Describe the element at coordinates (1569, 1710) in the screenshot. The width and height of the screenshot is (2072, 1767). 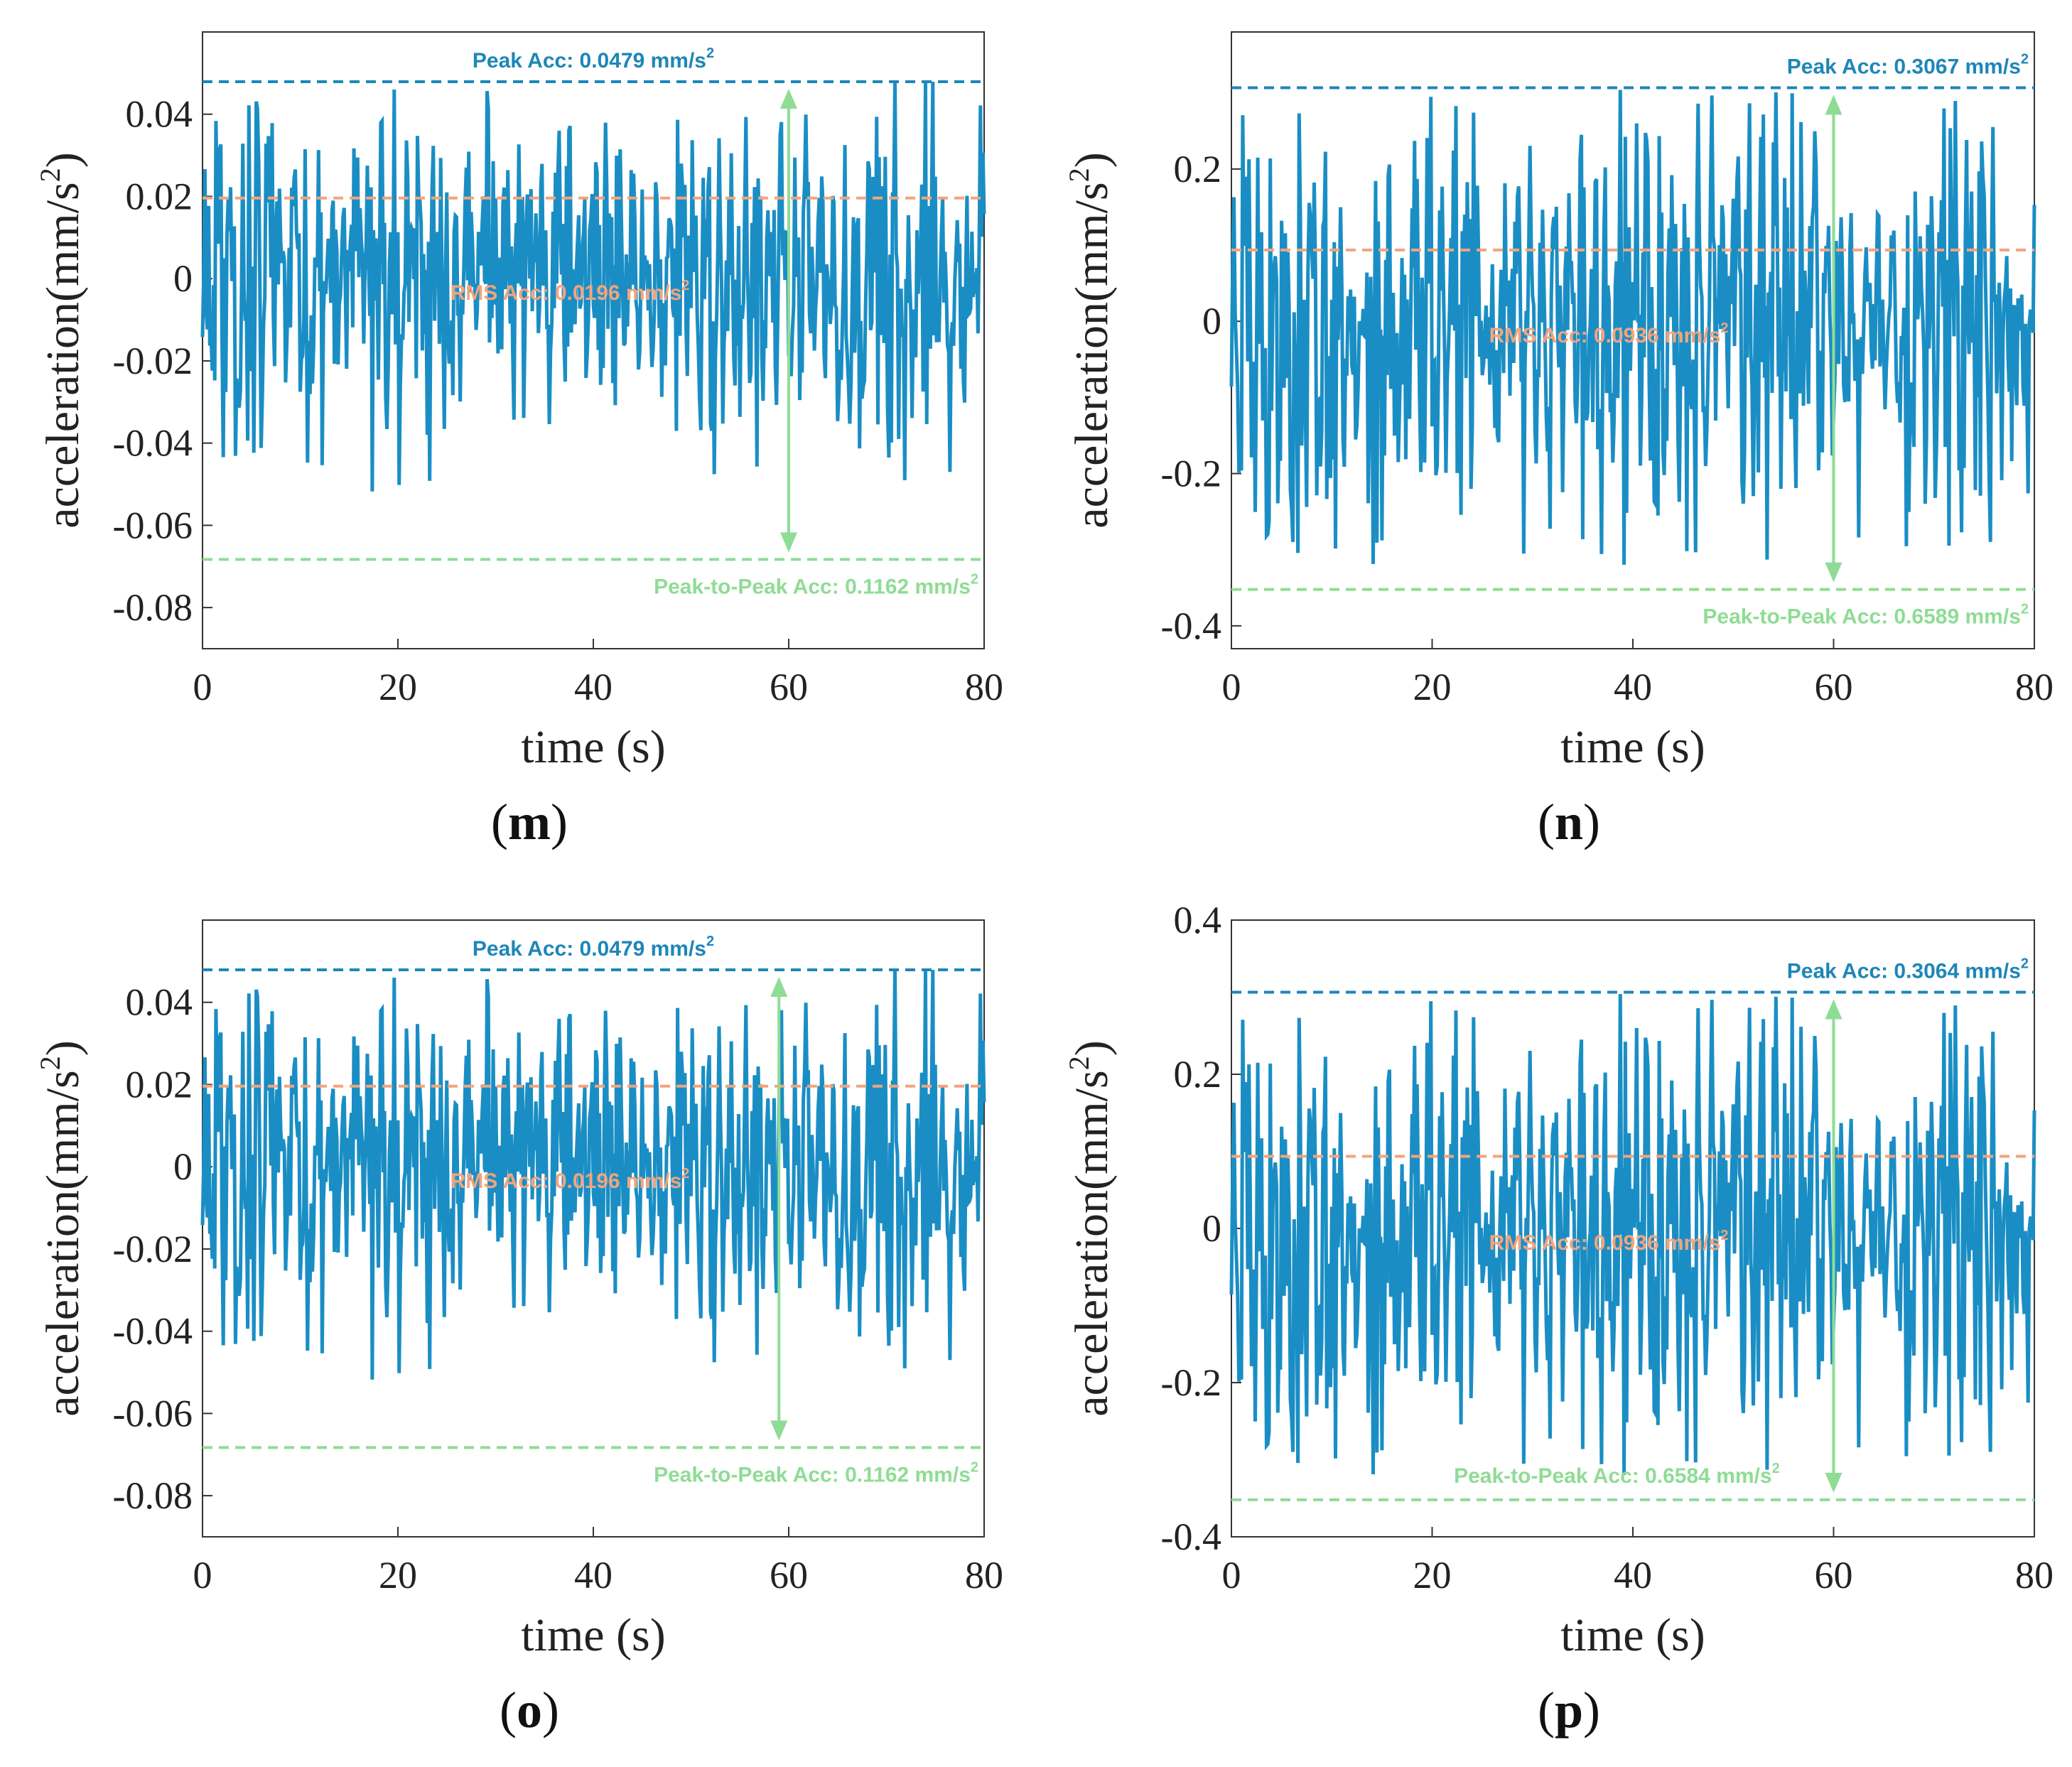
I see `panel-label: (p)` at that location.